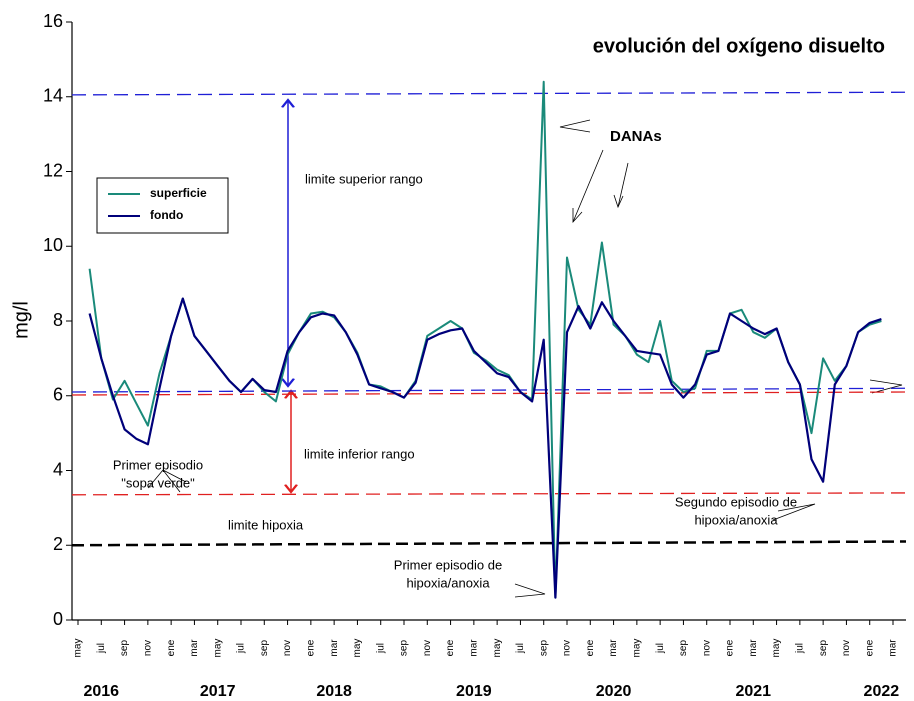 The width and height of the screenshot is (914, 701). What do you see at coordinates (334, 691) in the screenshot?
I see `year-label: 2018` at bounding box center [334, 691].